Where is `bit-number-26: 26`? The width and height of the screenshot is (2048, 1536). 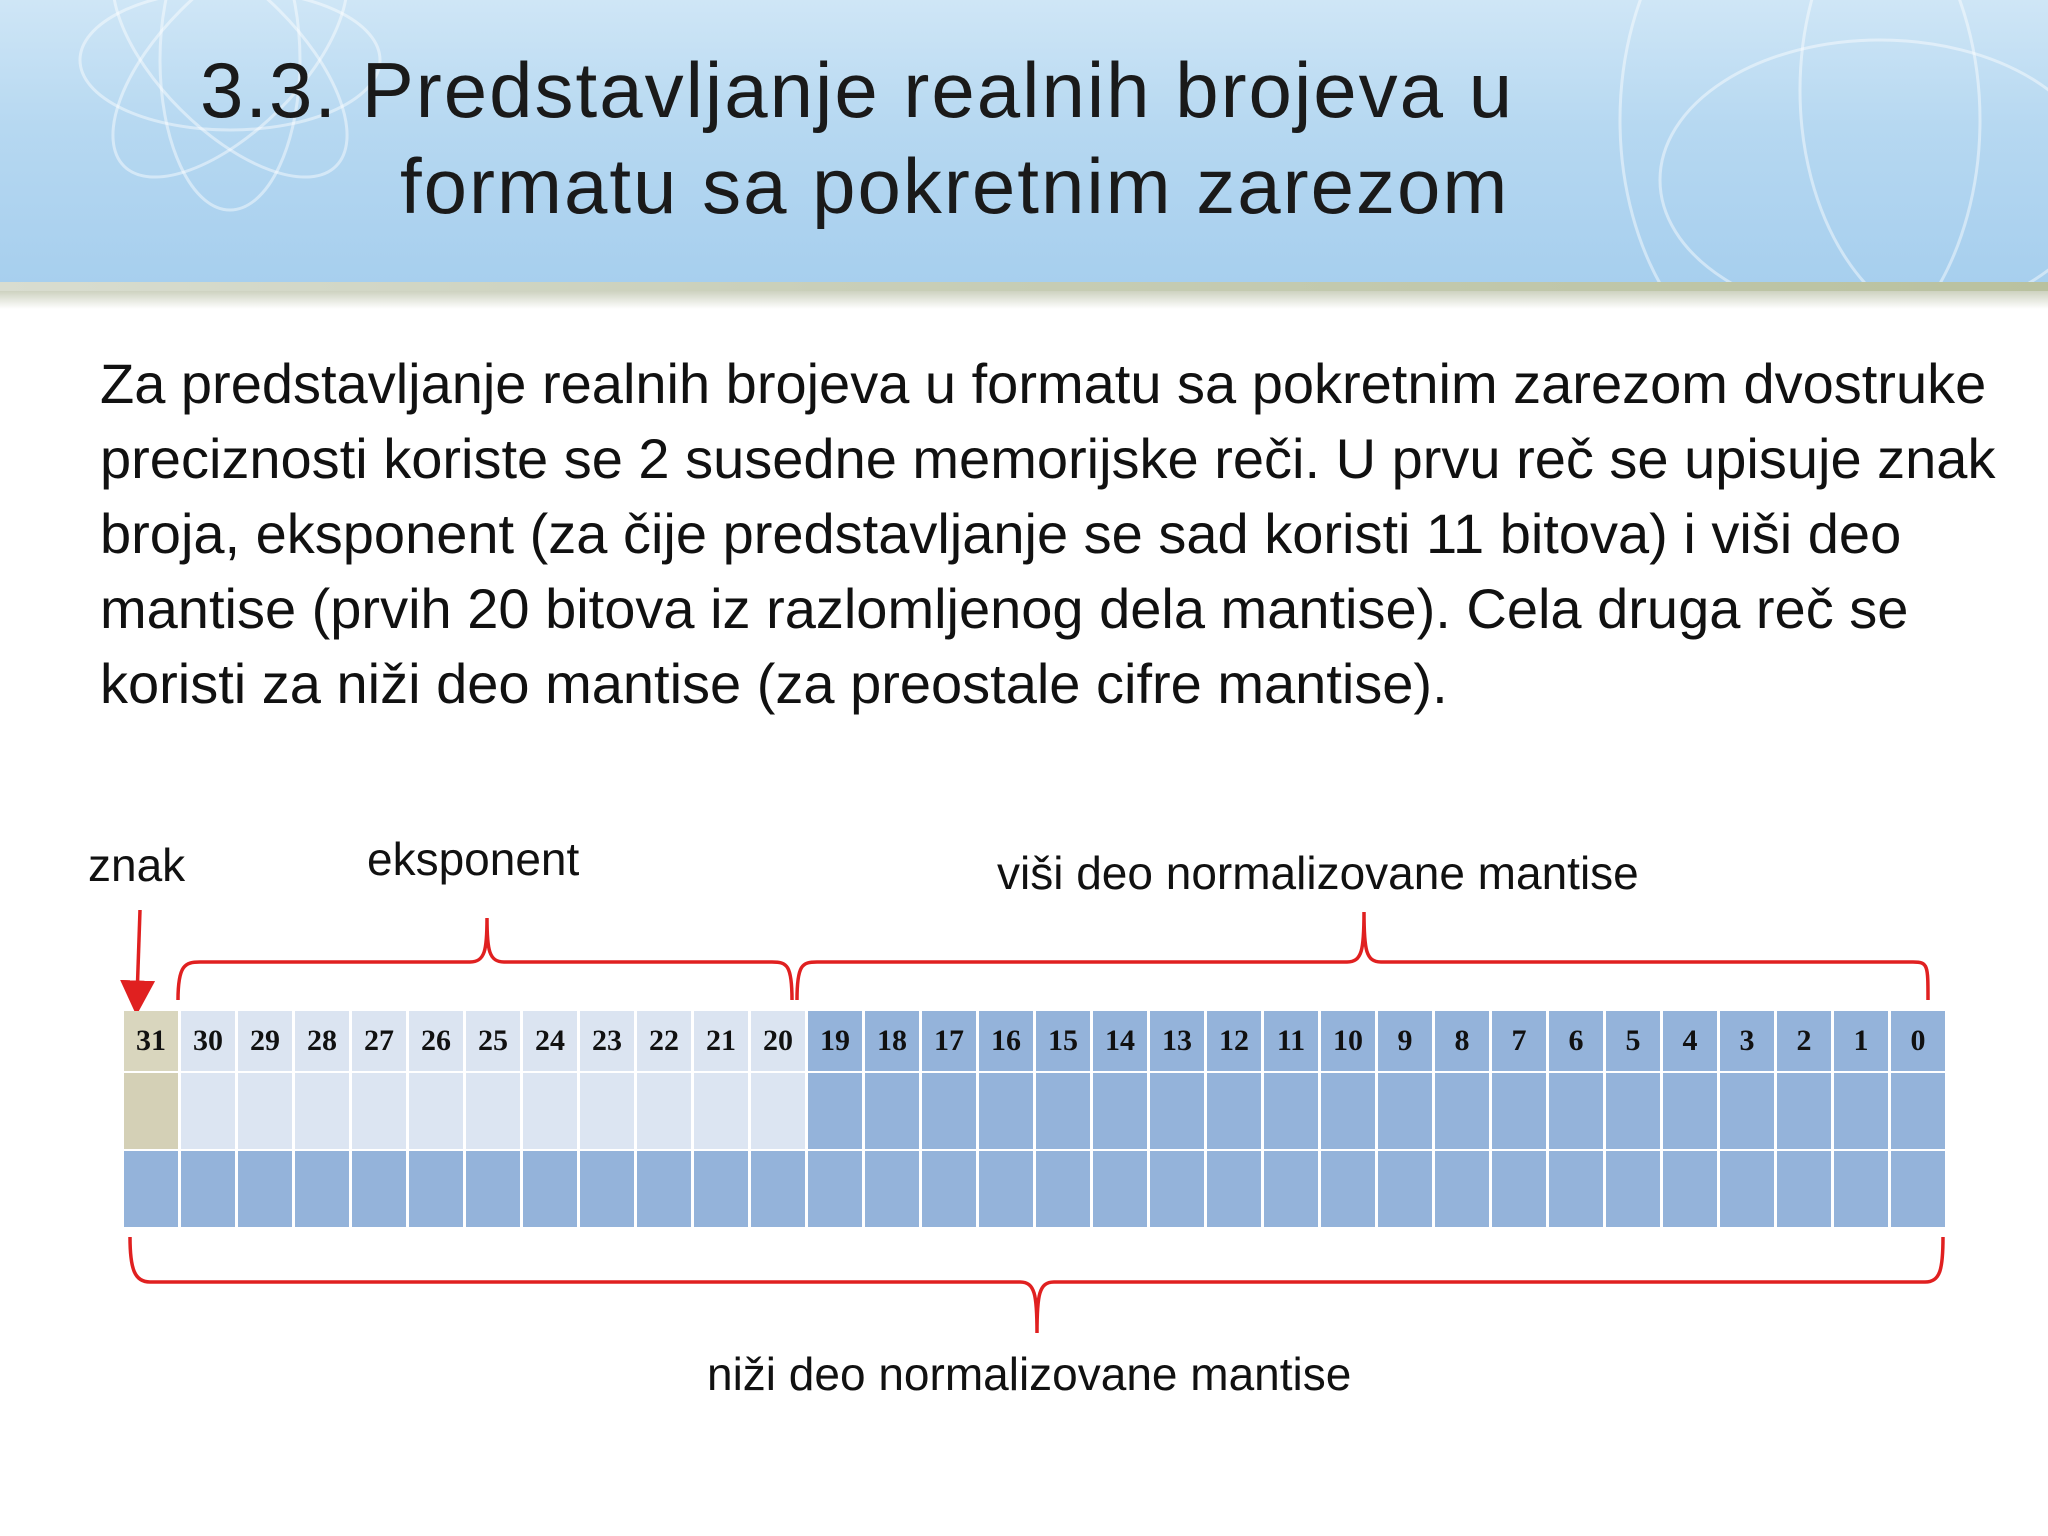 bit-number-26: 26 is located at coordinates (436, 1041).